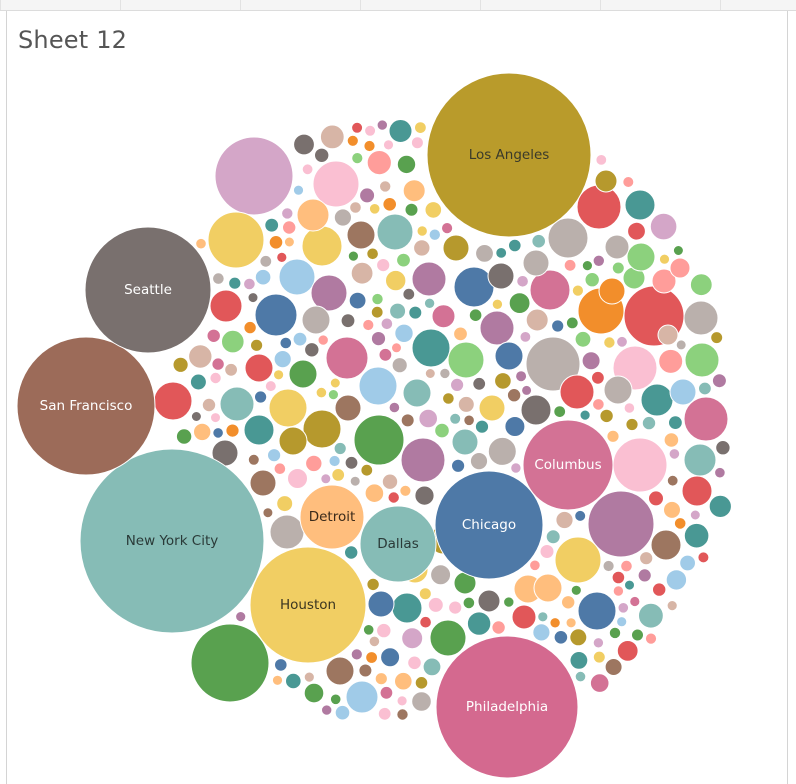 This screenshot has width=796, height=784. What do you see at coordinates (507, 707) in the screenshot?
I see `bubble-philadelphia` at bounding box center [507, 707].